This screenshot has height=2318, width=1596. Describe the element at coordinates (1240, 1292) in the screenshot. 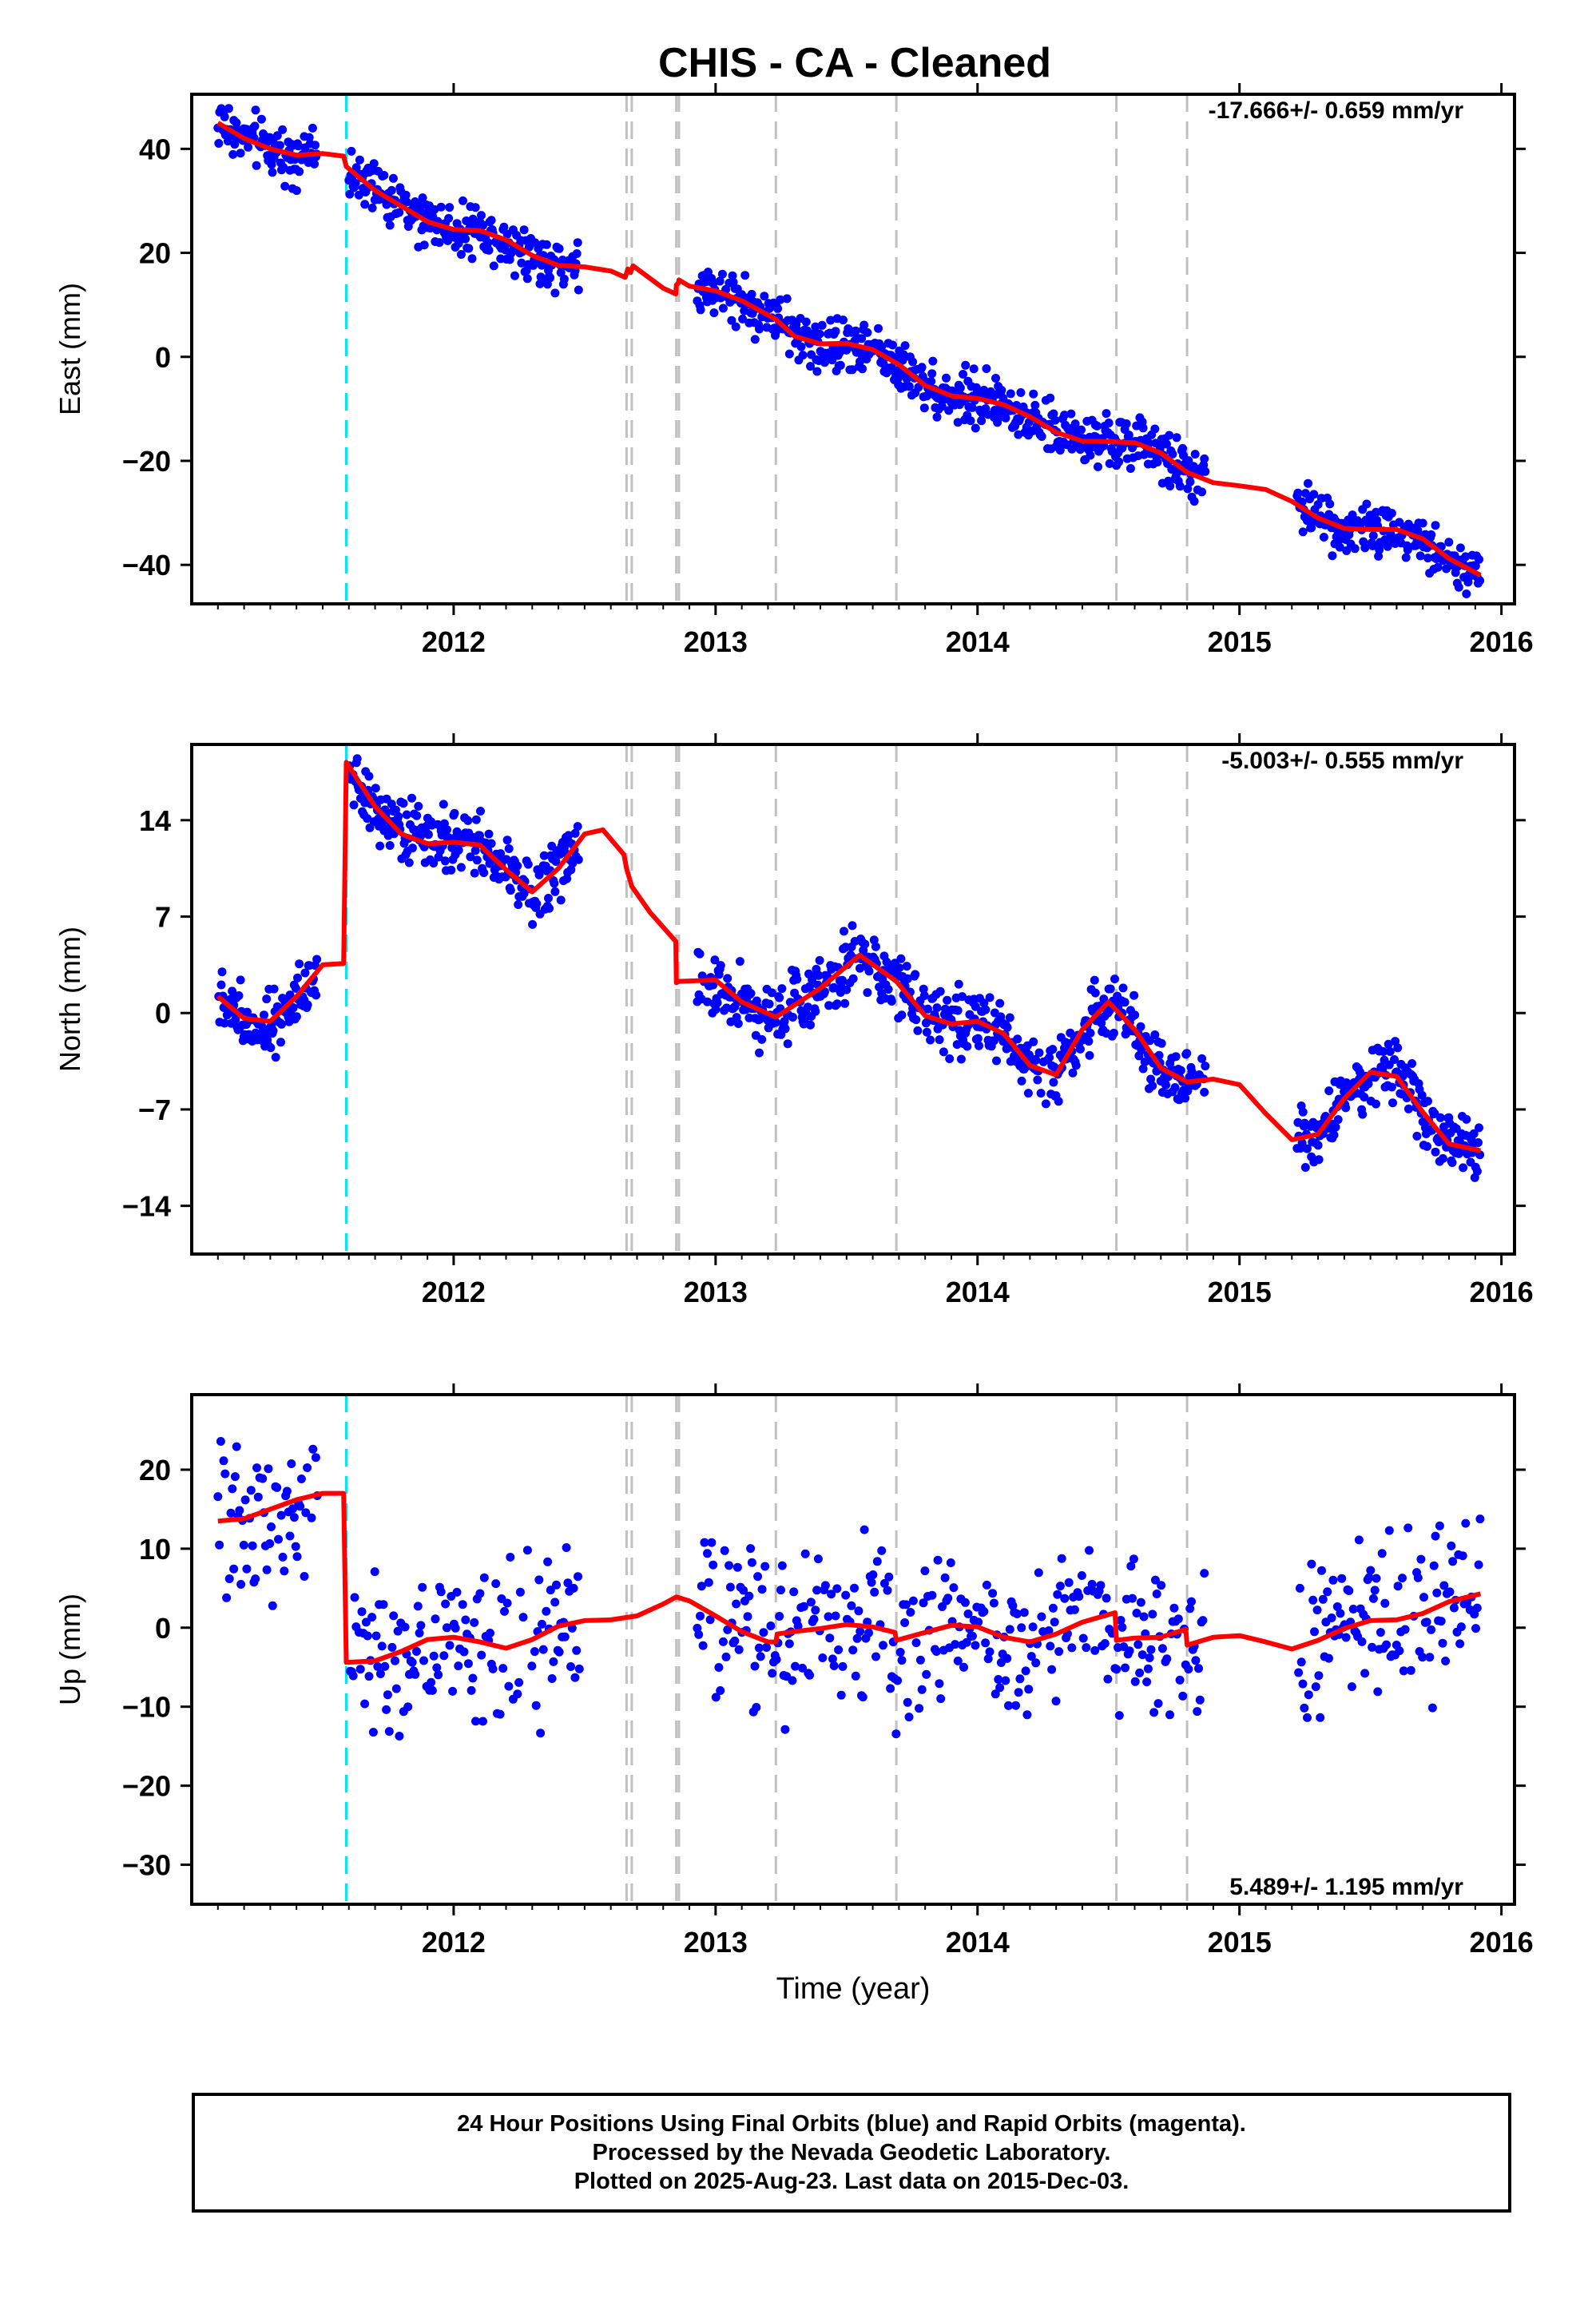

I see `x-tick-label: 2015` at that location.